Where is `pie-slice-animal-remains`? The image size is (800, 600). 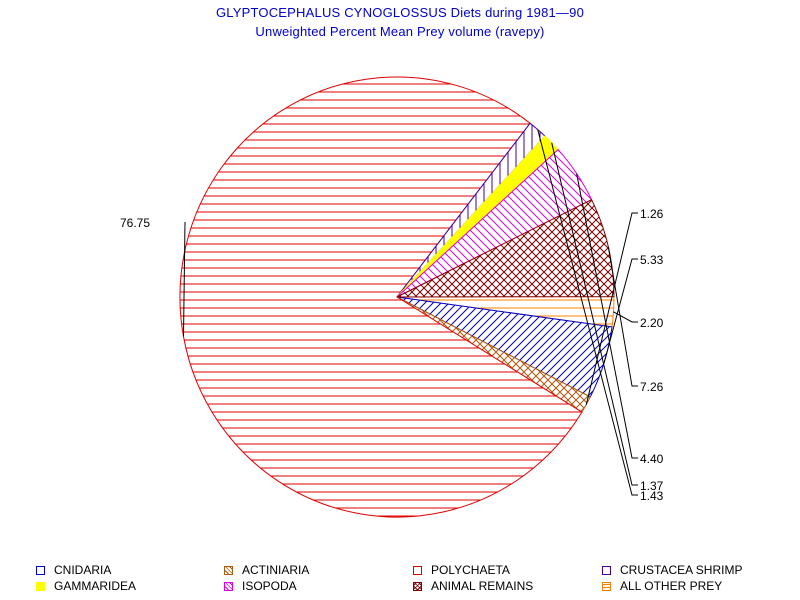
pie-slice-animal-remains is located at coordinates (505, 248).